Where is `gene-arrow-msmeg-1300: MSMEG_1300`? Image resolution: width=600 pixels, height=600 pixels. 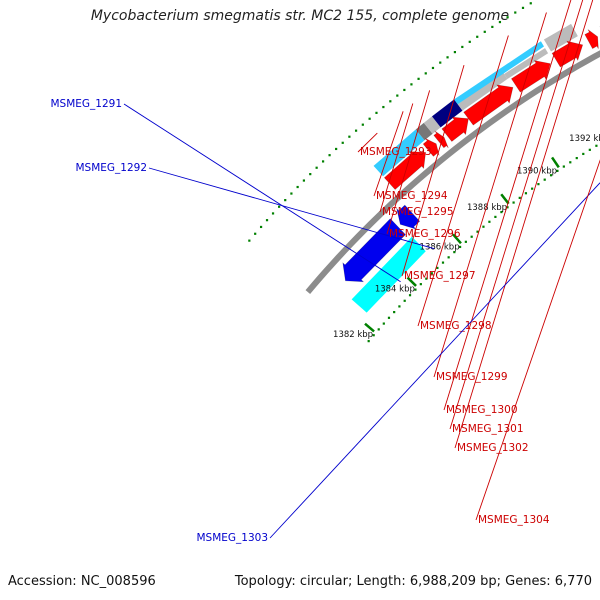 gene-arrow-msmeg-1300: MSMEG_1300 is located at coordinates (591, 39).